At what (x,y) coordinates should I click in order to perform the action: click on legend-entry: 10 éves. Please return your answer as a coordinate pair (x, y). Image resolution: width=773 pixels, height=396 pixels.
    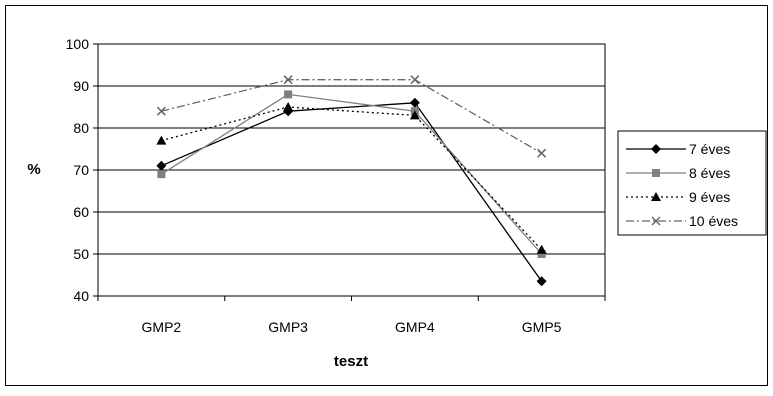
    Looking at the image, I should click on (682, 221).